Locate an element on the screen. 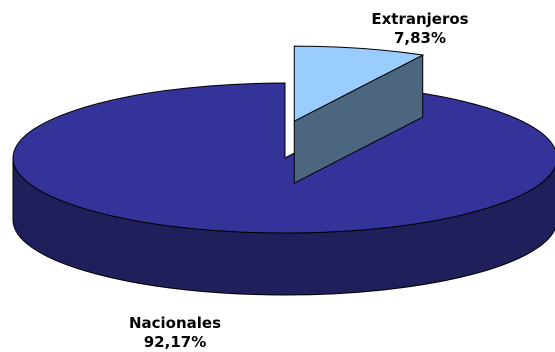 This screenshot has width=555, height=352. label-extranjeros-value: 7,83% is located at coordinates (420, 38).